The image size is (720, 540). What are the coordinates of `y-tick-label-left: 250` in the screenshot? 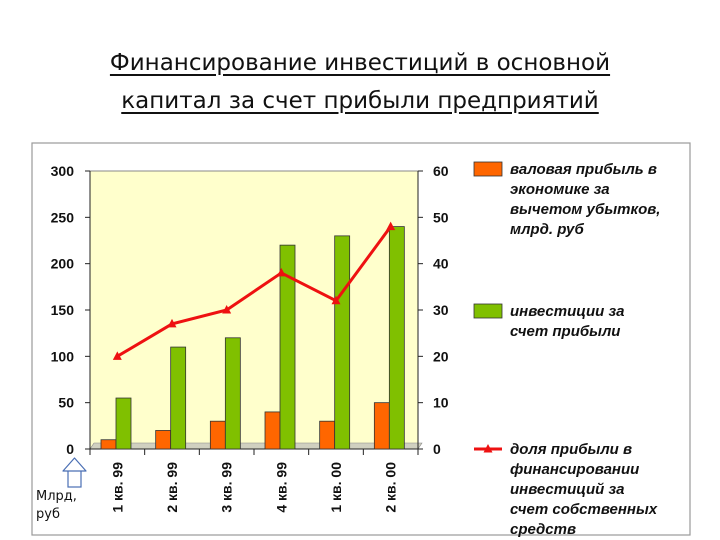 It's located at (63, 217).